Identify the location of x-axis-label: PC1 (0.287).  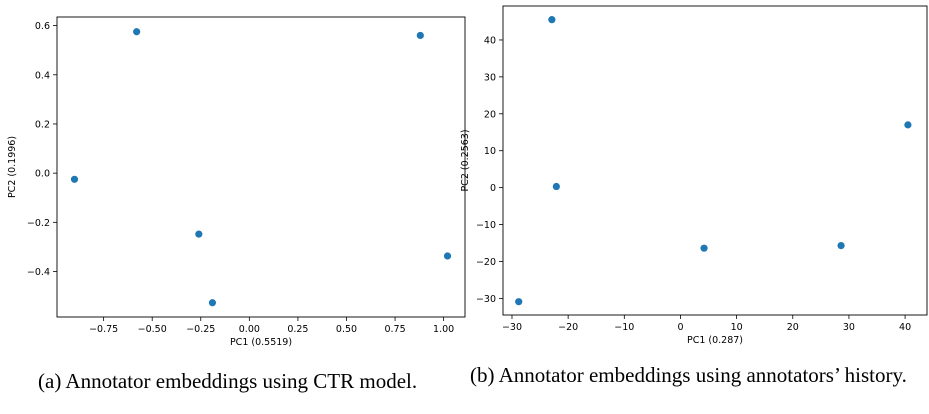
(715, 340).